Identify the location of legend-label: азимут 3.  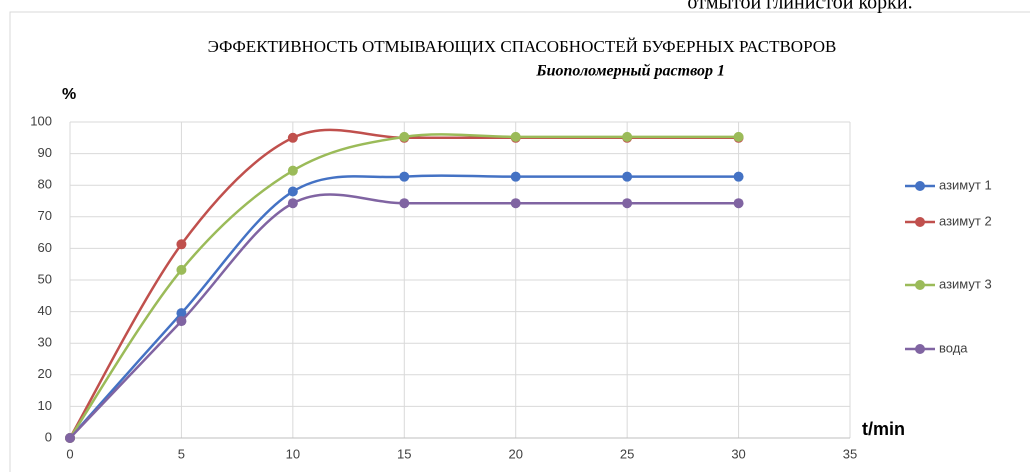
(965, 283).